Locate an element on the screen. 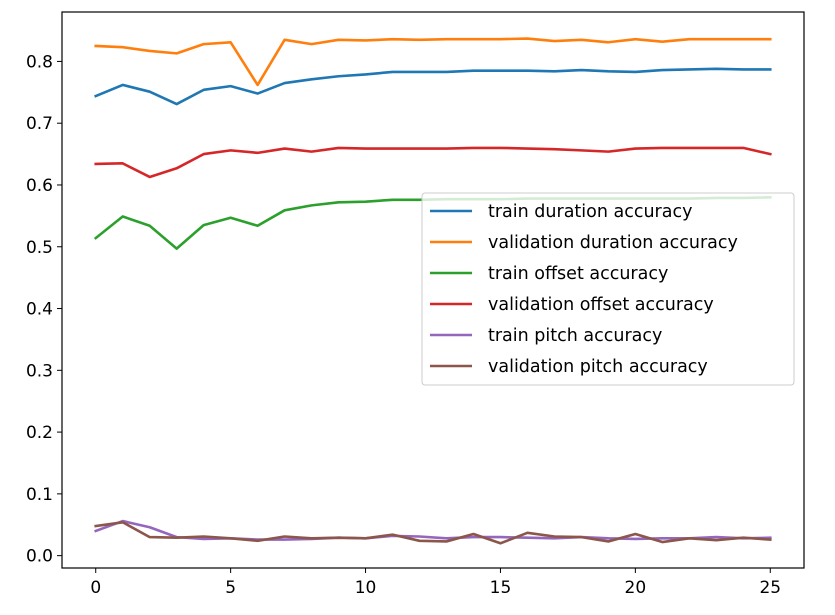 Image resolution: width=835 pixels, height=615 pixels. legend-box is located at coordinates (608, 289).